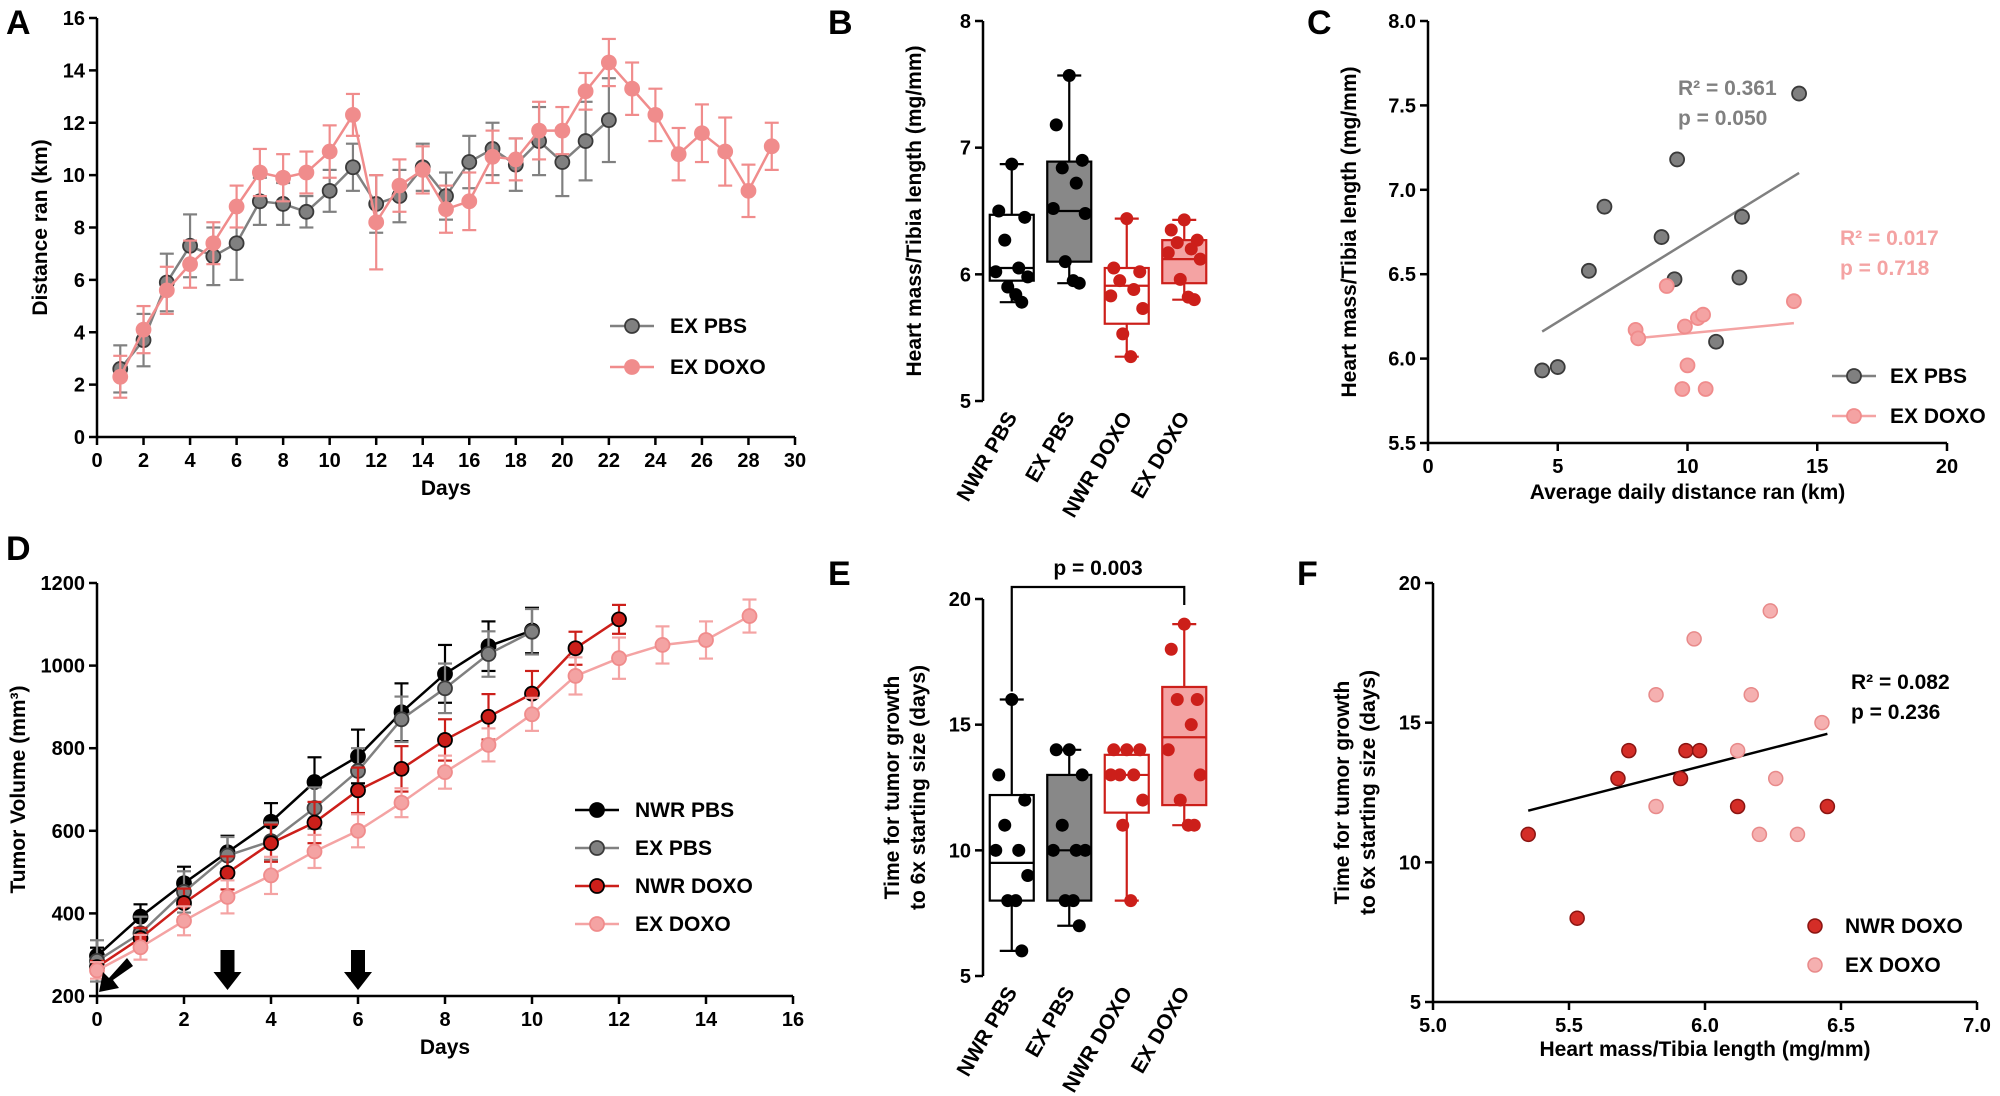 This screenshot has width=2000, height=1096. What do you see at coordinates (79, 438) in the screenshot?
I see `y-tick-label: 0` at bounding box center [79, 438].